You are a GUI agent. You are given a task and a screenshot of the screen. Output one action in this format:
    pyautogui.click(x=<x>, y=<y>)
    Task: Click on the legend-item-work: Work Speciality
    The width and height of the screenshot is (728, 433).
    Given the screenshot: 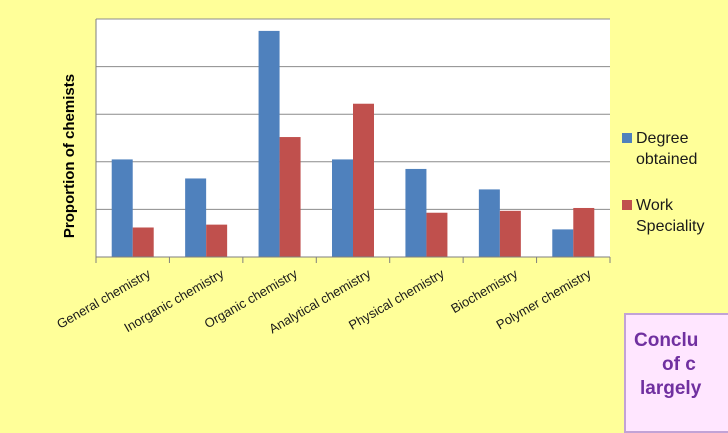 What is the action you would take?
    pyautogui.click(x=675, y=216)
    